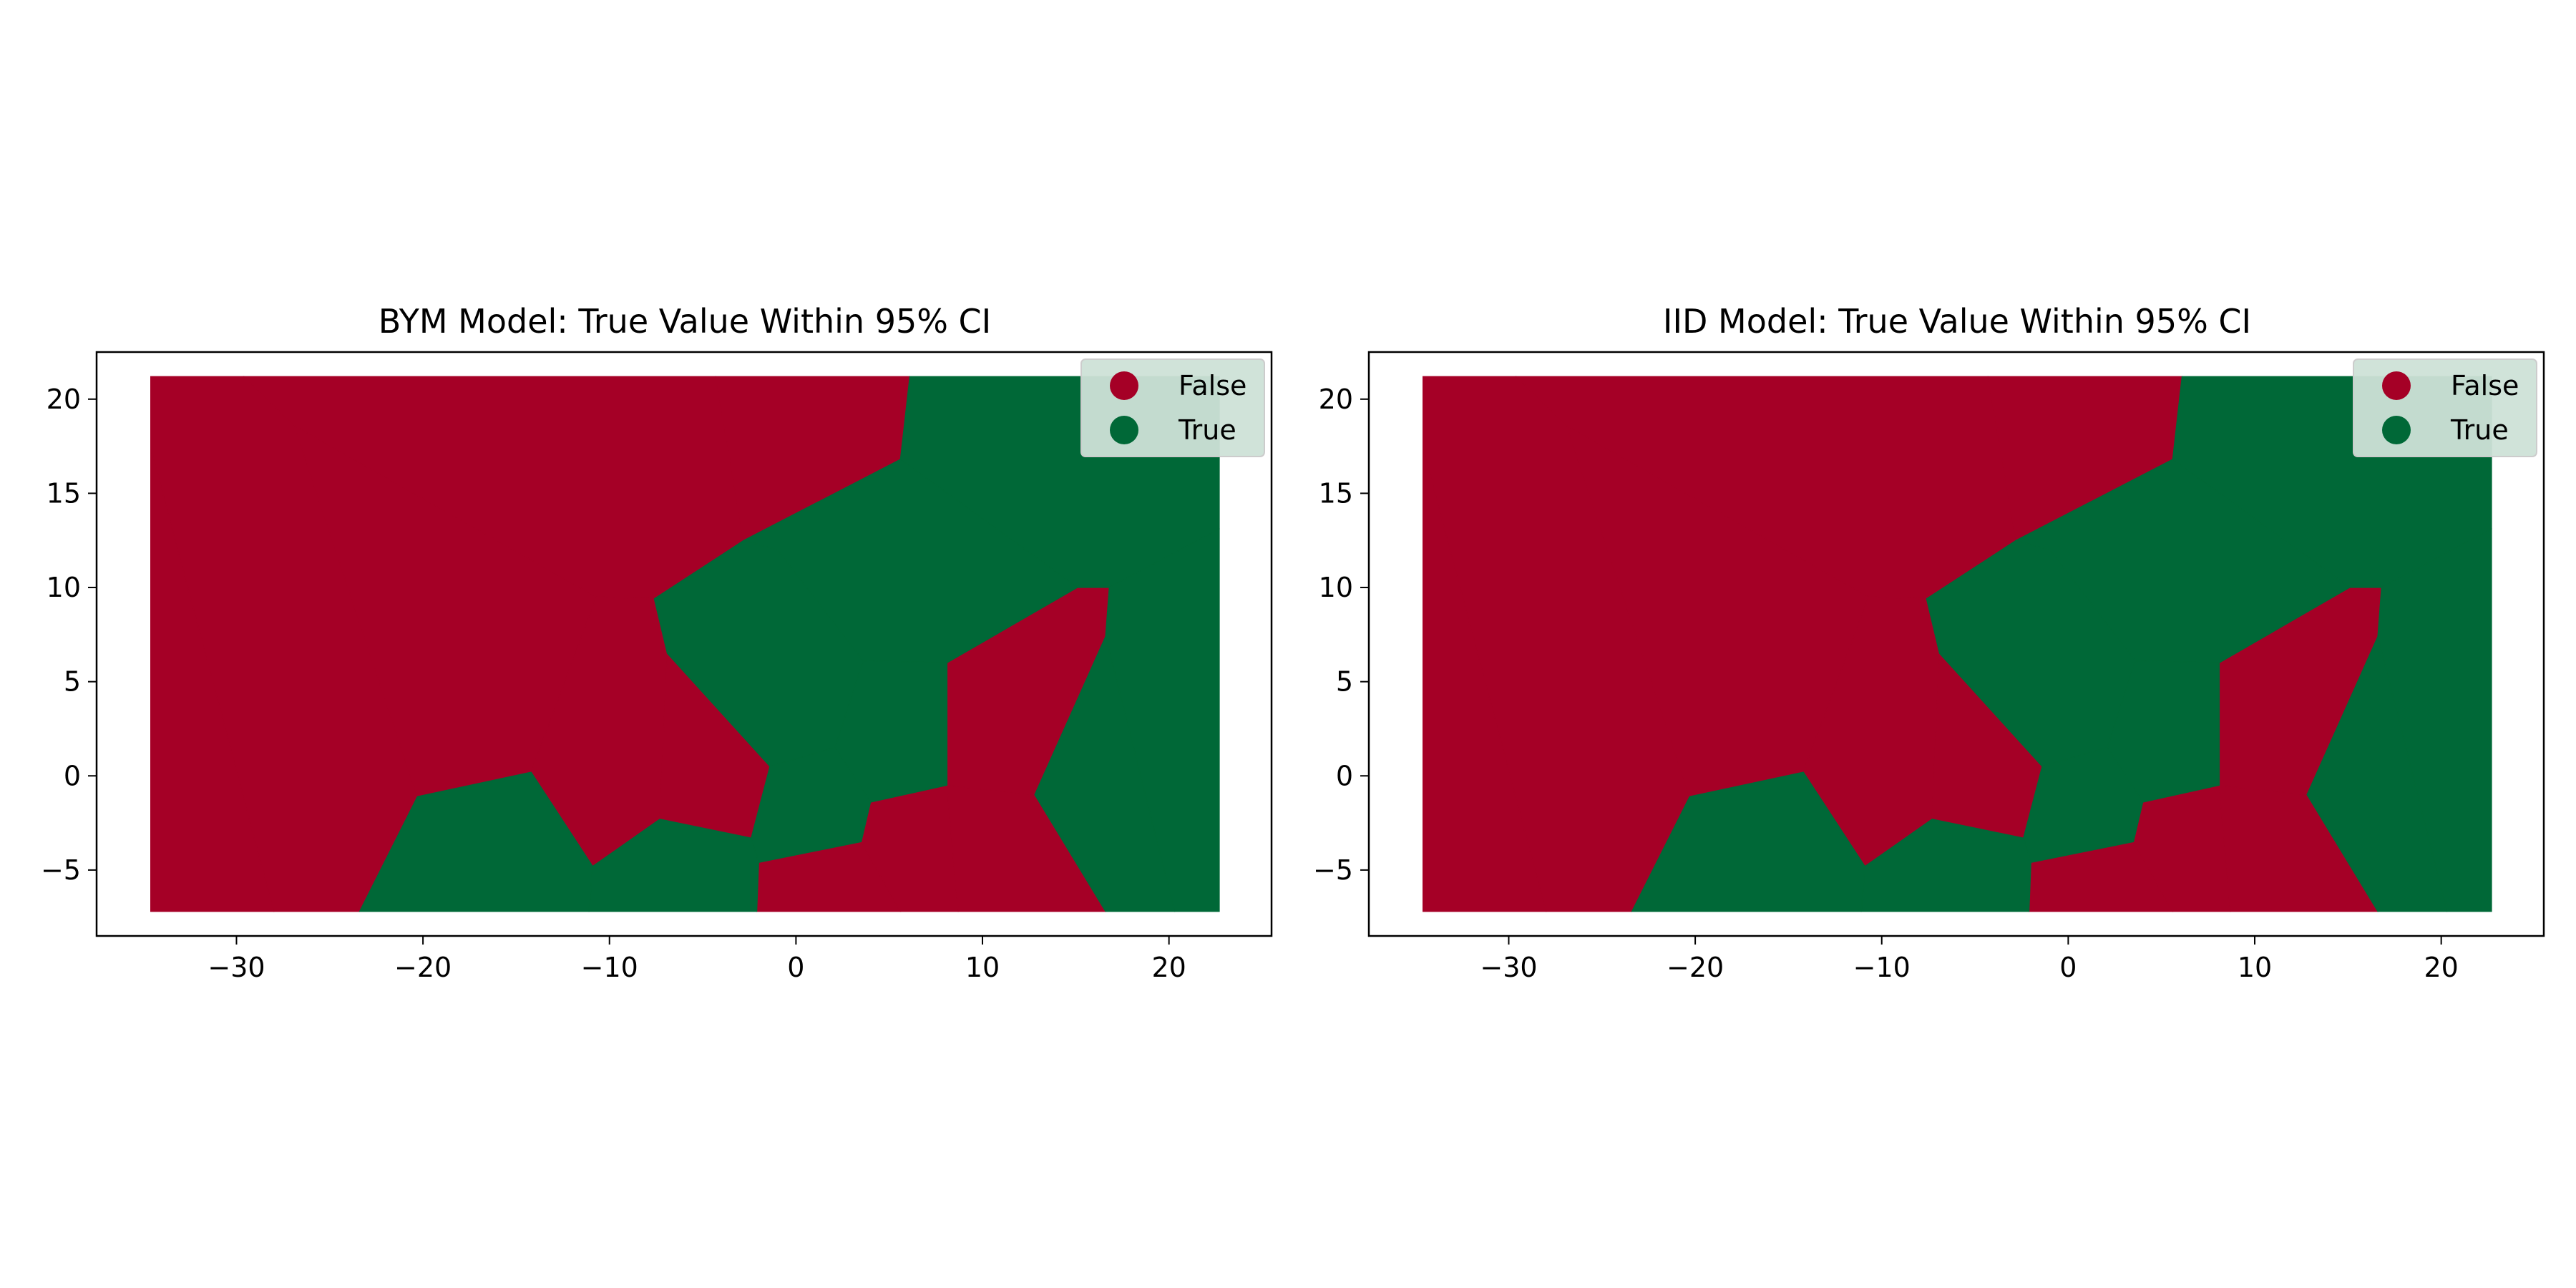 This screenshot has width=2576, height=1288. Describe the element at coordinates (1695, 967) in the screenshot. I see `iid-xtick-label: −20` at that location.